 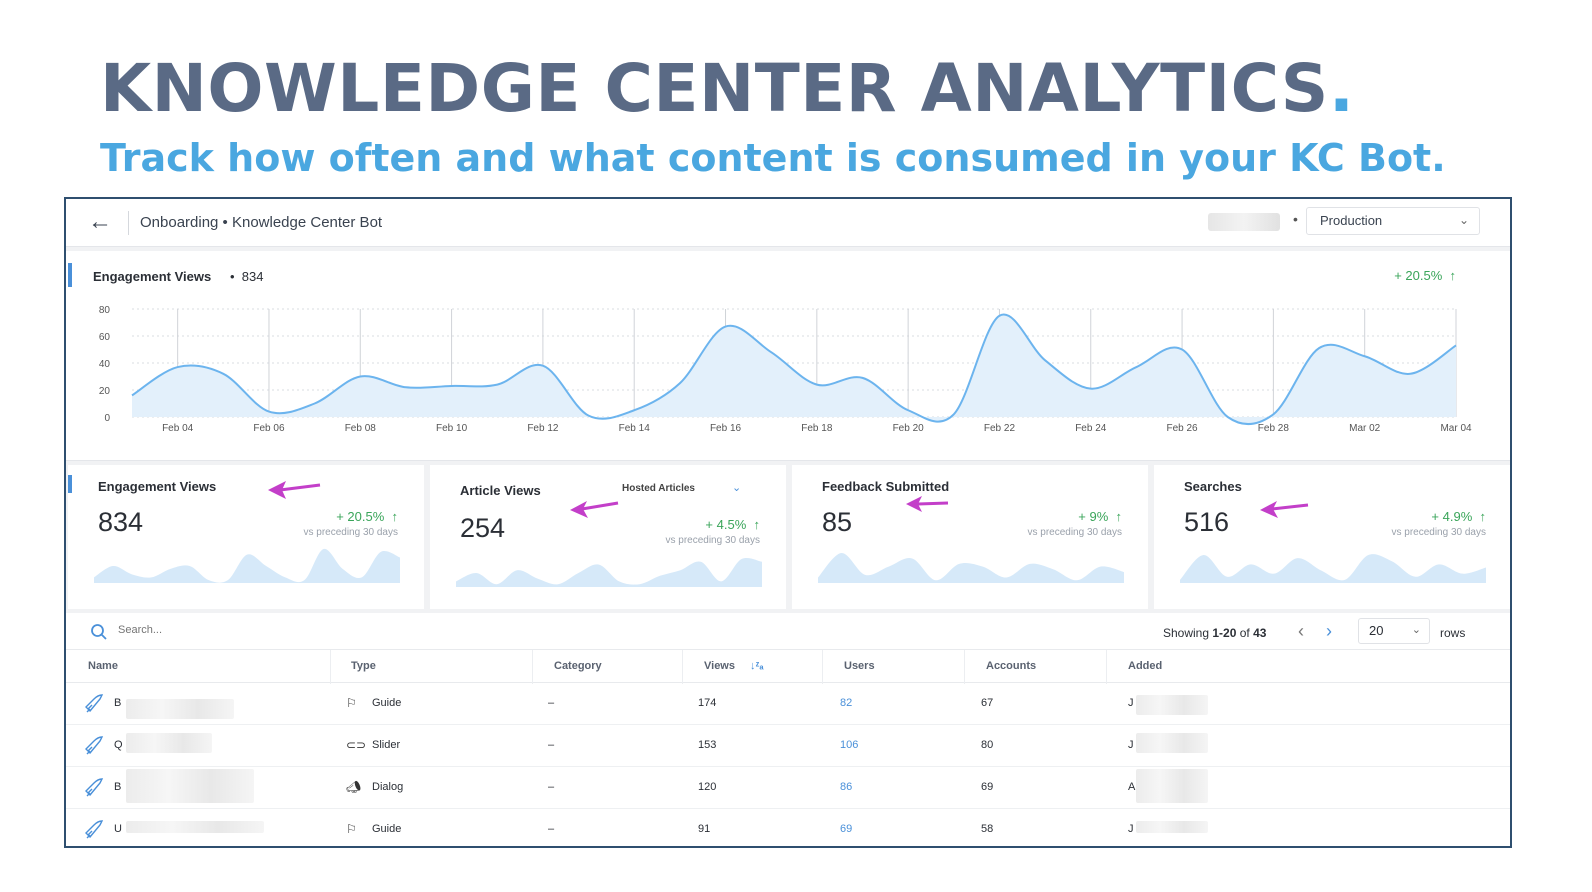 I want to click on table-row: U ⚐ Guide – 91 69 58 J, so click(x=788, y=827).